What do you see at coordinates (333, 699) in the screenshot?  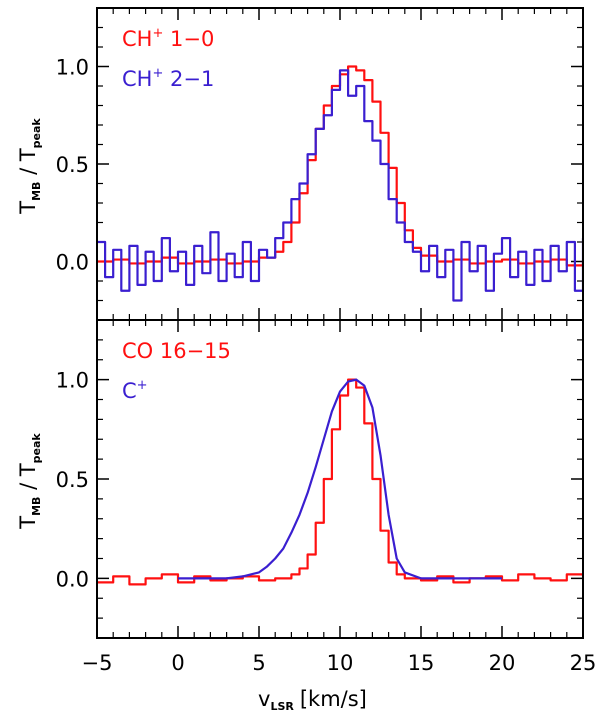 I see `x-axis-label-unit: [km/s]` at bounding box center [333, 699].